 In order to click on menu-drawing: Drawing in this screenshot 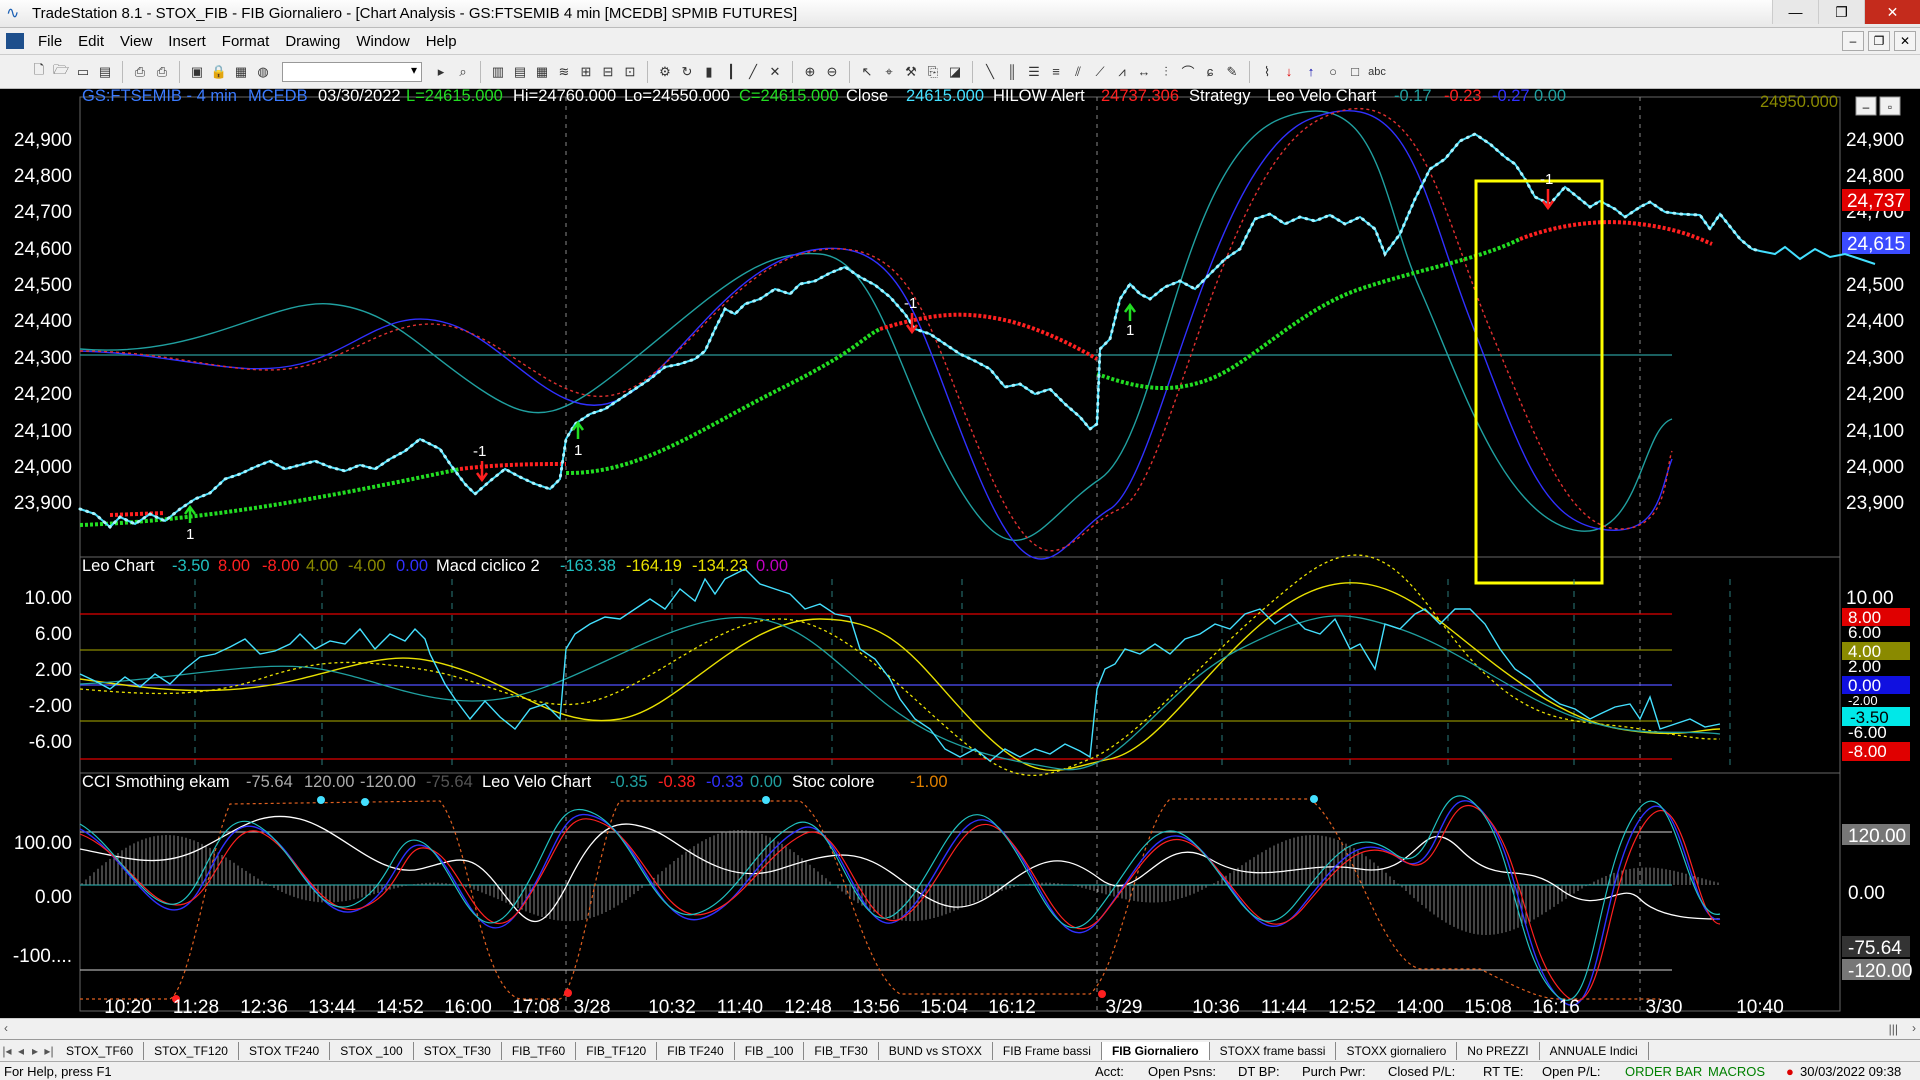, I will do `click(313, 41)`.